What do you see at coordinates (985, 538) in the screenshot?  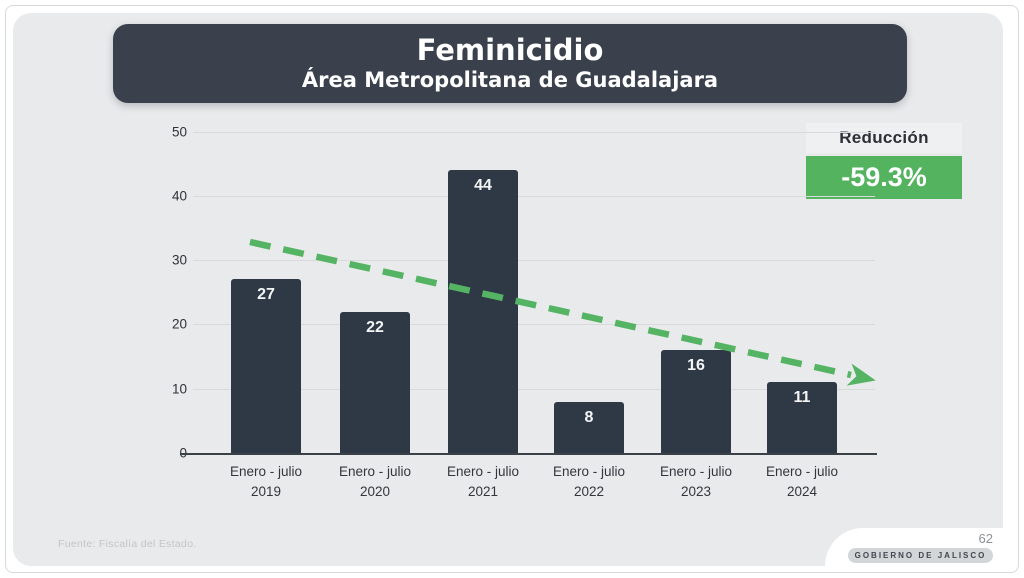 I see `page-number: 62` at bounding box center [985, 538].